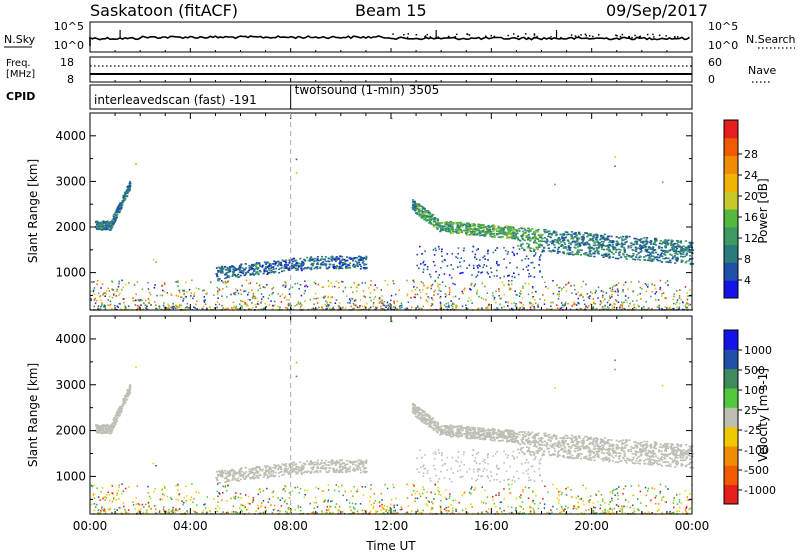  What do you see at coordinates (70, 136) in the screenshot?
I see `y-tick-label: 4000` at bounding box center [70, 136].